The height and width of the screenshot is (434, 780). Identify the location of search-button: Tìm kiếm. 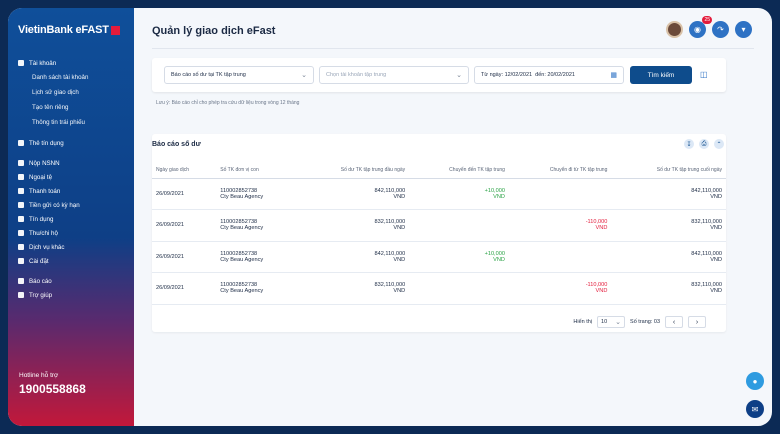
(661, 75).